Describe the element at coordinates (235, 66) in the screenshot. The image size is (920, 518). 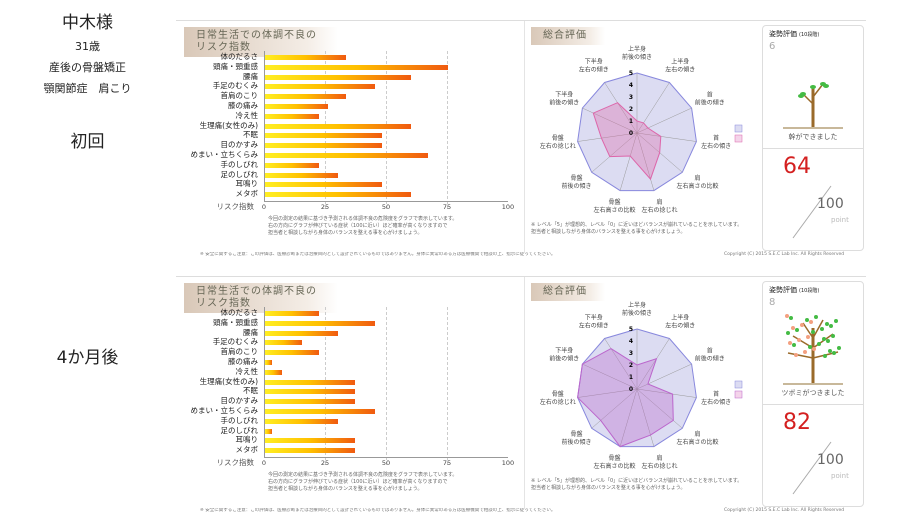
I see `risk-category-label: 頭痛・頸重感` at that location.